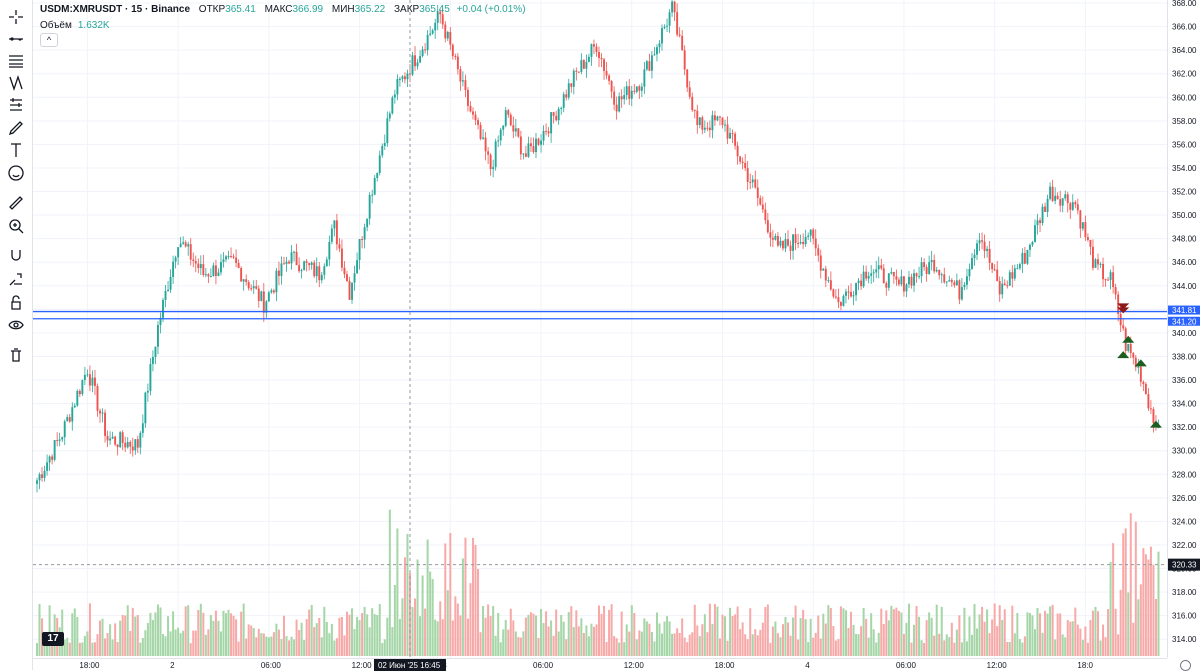 This screenshot has width=1200, height=671. Describe the element at coordinates (16, 173) in the screenshot. I see `emoji-icon` at that location.